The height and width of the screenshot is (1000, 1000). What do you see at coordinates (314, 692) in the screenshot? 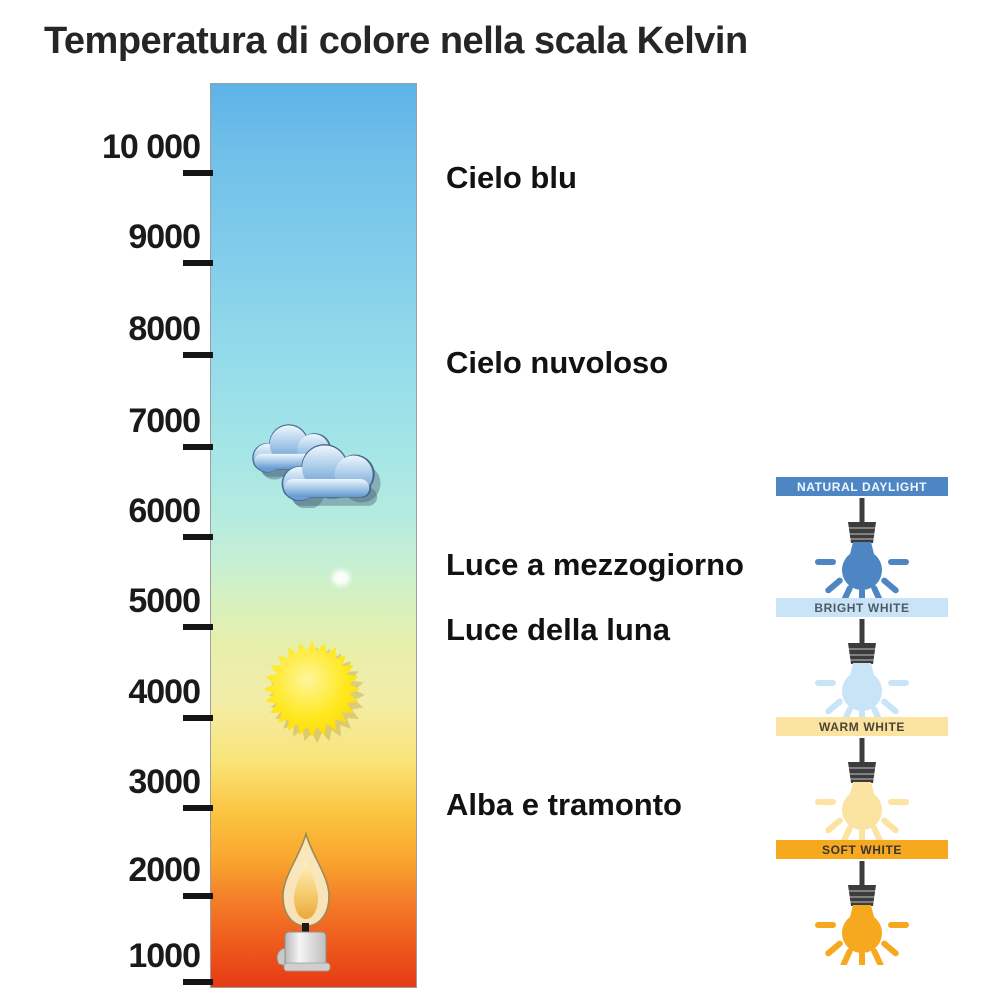
I see `sun-icon` at bounding box center [314, 692].